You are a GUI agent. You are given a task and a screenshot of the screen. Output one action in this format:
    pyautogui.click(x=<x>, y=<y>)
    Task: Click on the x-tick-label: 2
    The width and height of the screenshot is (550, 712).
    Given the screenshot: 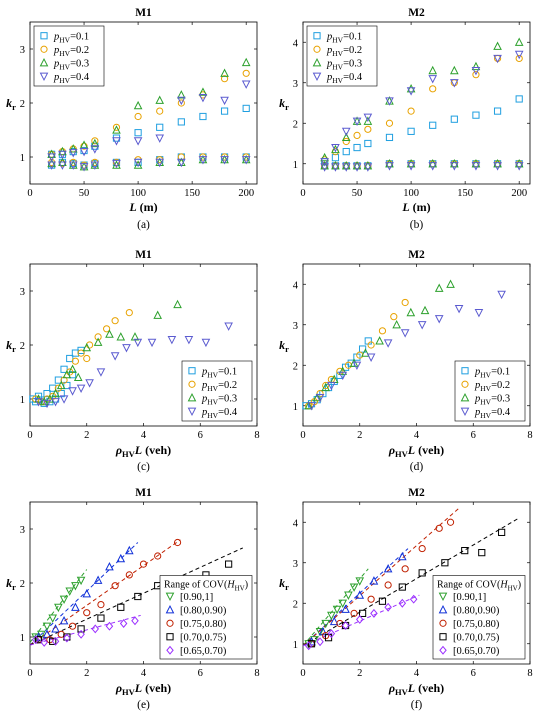 What is the action you would take?
    pyautogui.click(x=86, y=435)
    